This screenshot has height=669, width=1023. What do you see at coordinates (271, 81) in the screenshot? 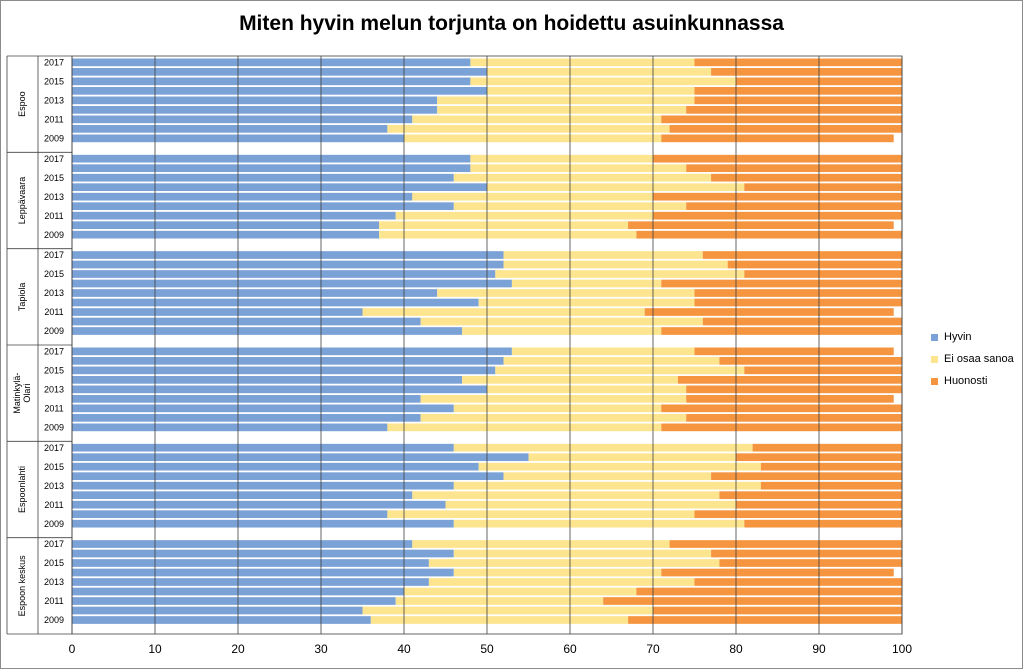
I see `bar-espoo-2015-hyvin` at bounding box center [271, 81].